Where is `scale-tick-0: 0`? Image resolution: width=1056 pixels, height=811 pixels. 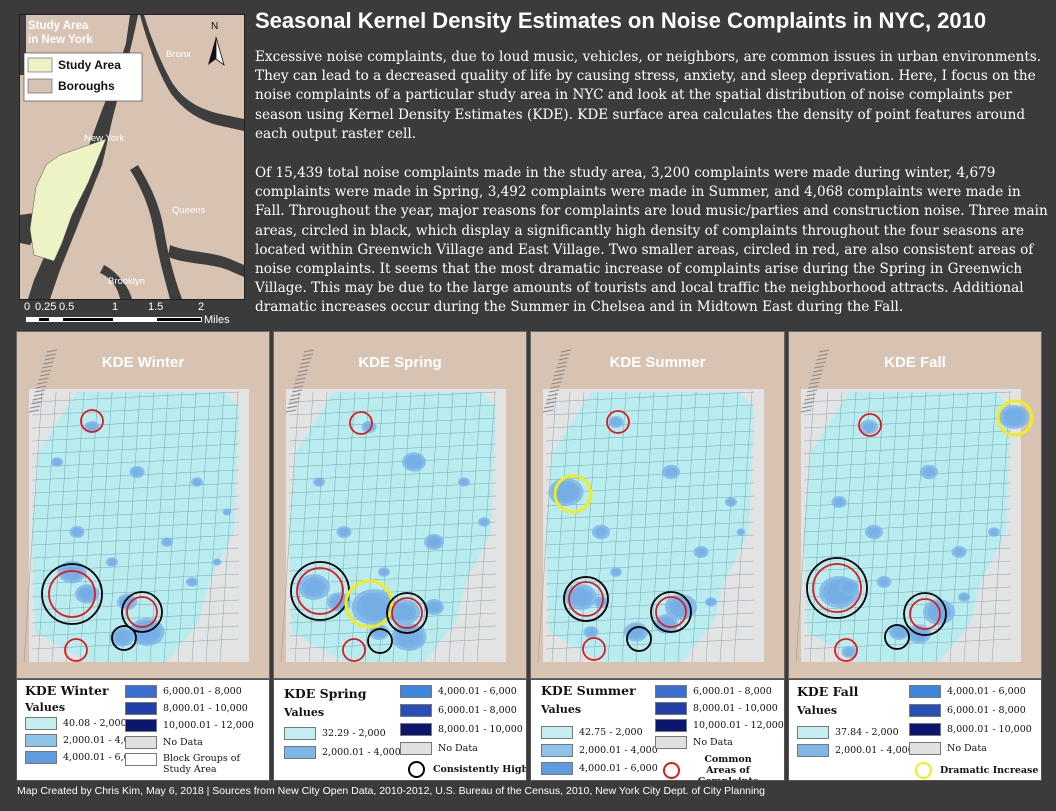 scale-tick-0: 0 is located at coordinates (27, 307).